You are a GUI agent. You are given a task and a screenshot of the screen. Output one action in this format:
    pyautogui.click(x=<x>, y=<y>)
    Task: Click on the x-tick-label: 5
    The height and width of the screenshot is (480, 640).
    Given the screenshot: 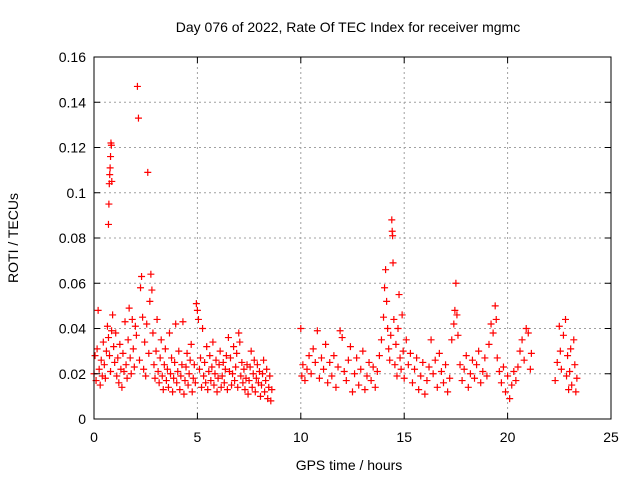 What is the action you would take?
    pyautogui.click(x=198, y=437)
    